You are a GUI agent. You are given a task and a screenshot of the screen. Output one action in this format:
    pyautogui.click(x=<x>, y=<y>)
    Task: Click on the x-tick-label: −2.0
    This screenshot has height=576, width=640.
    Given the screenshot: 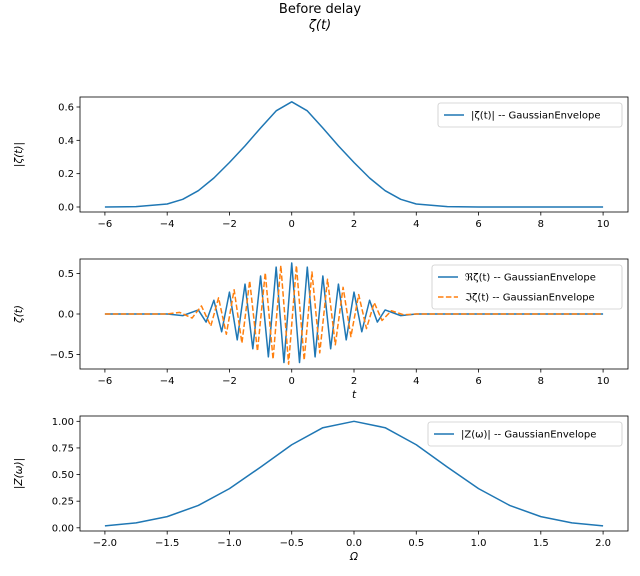 What is the action you would take?
    pyautogui.click(x=105, y=543)
    